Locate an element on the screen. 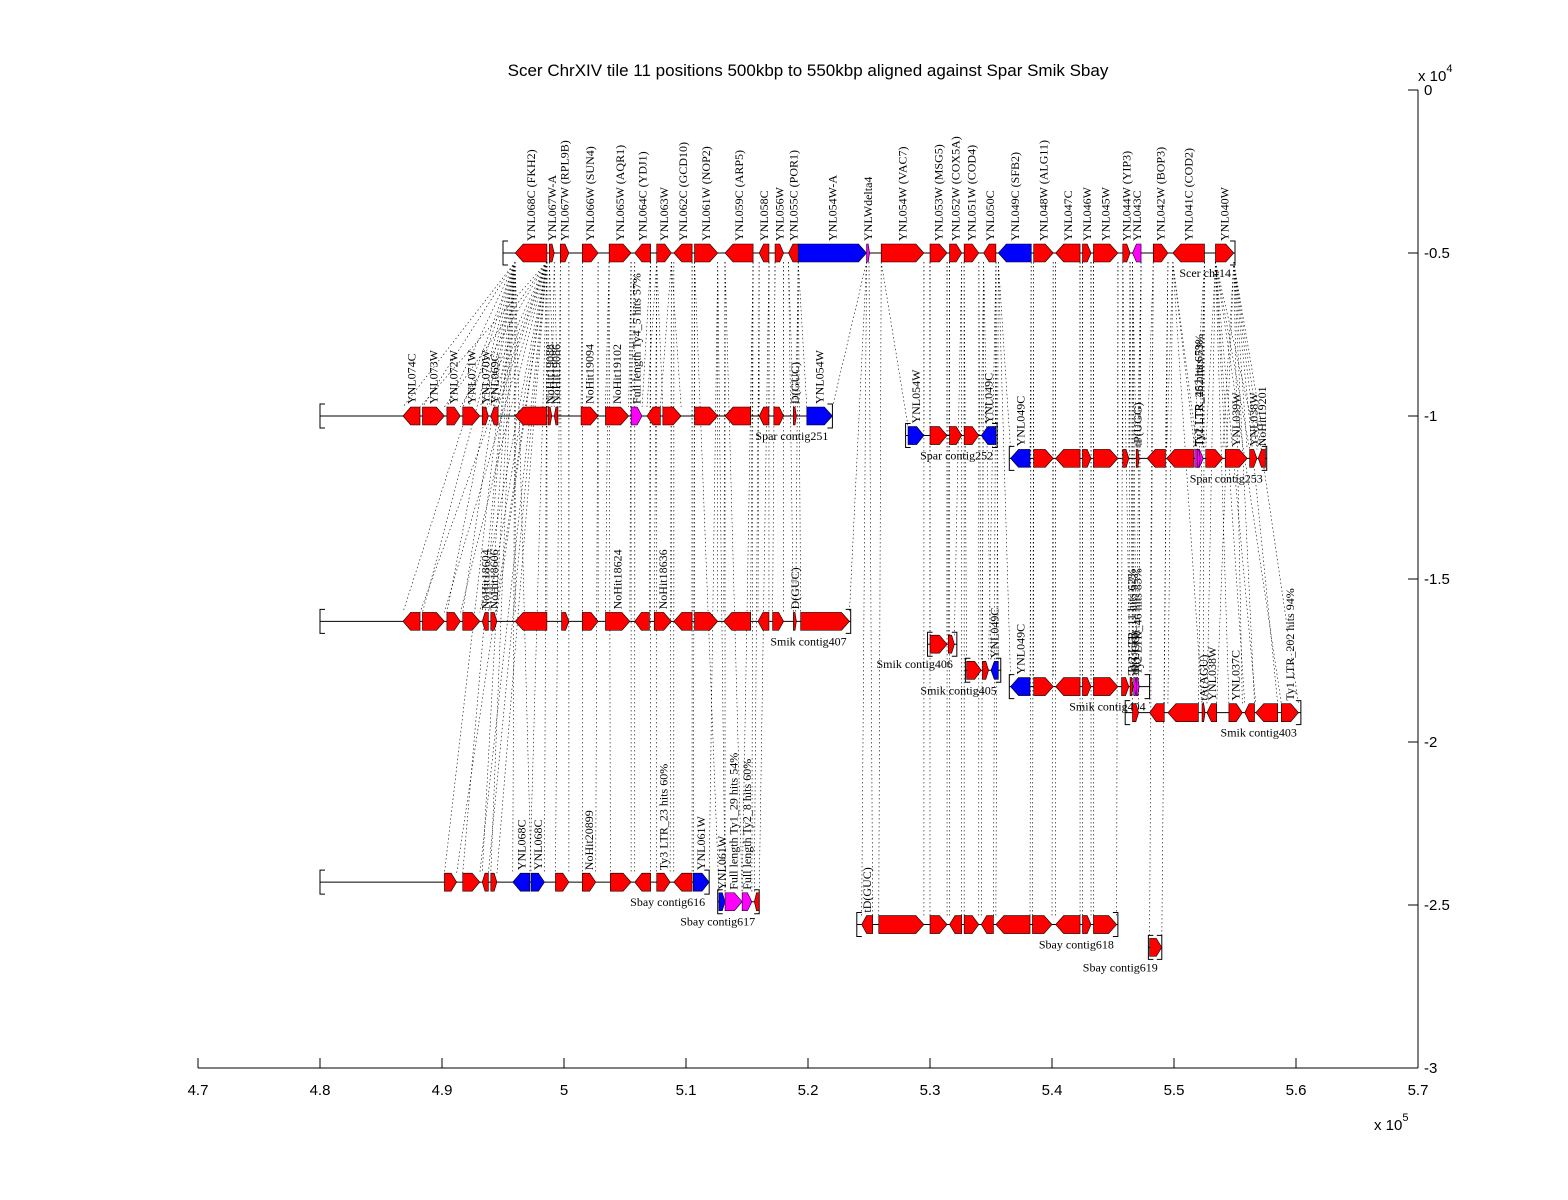 The width and height of the screenshot is (1568, 1200). feature-label: YNL061W (NOP2) is located at coordinates (706, 193).